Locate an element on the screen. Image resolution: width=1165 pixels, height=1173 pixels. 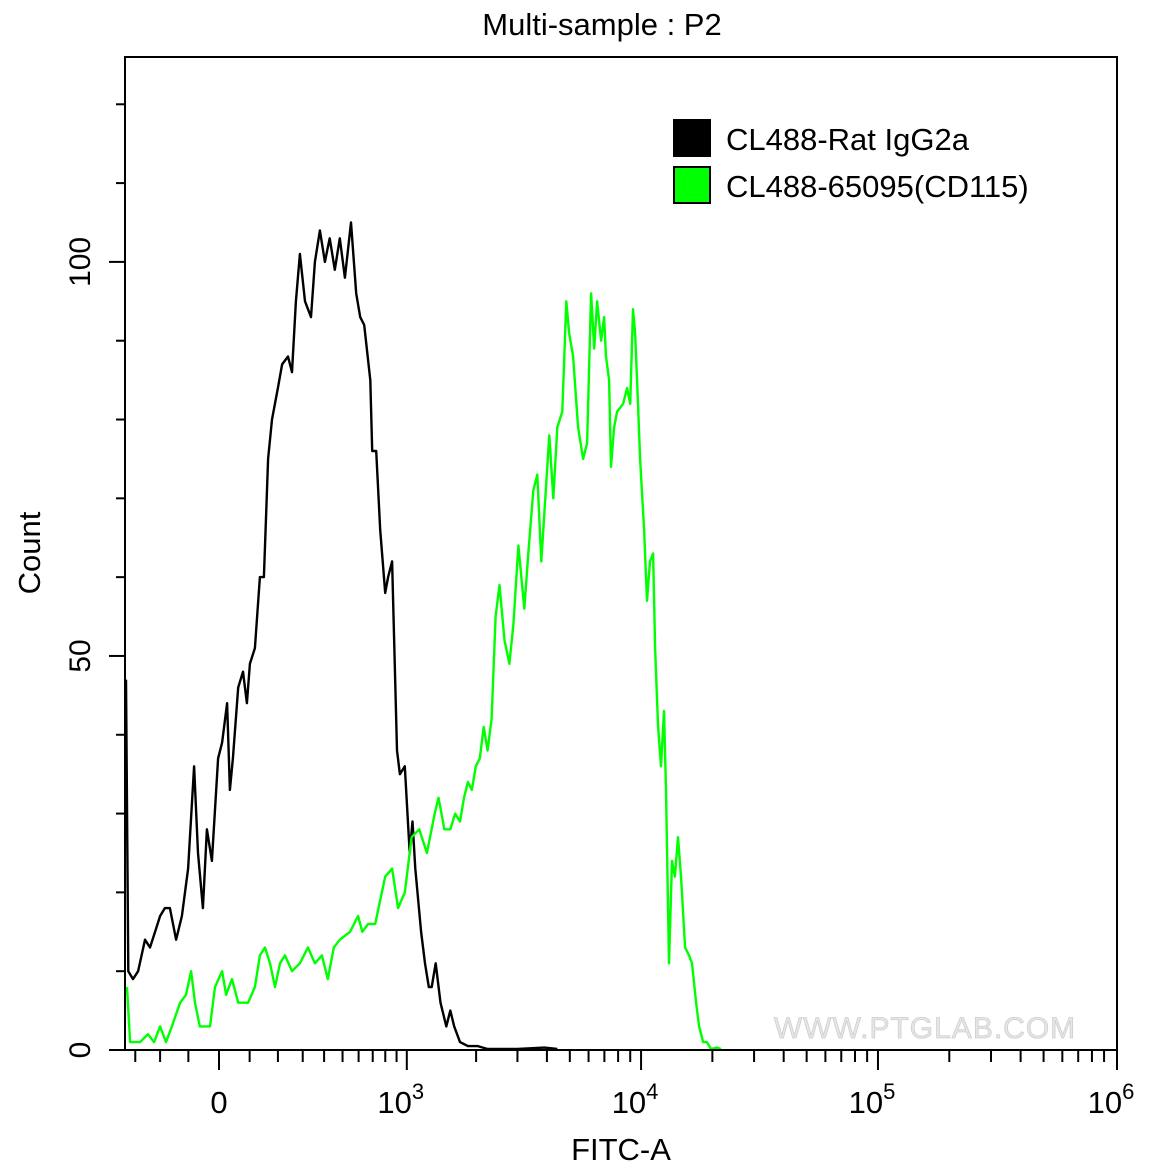
legend-label: CL488-65095(CD115) is located at coordinates (877, 186).